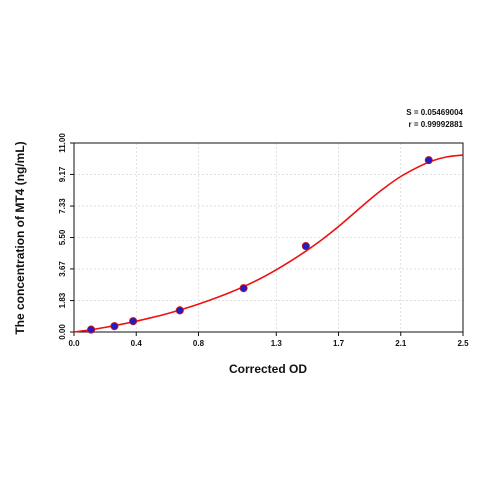  I want to click on x-tick-label: 2.5, so click(463, 343).